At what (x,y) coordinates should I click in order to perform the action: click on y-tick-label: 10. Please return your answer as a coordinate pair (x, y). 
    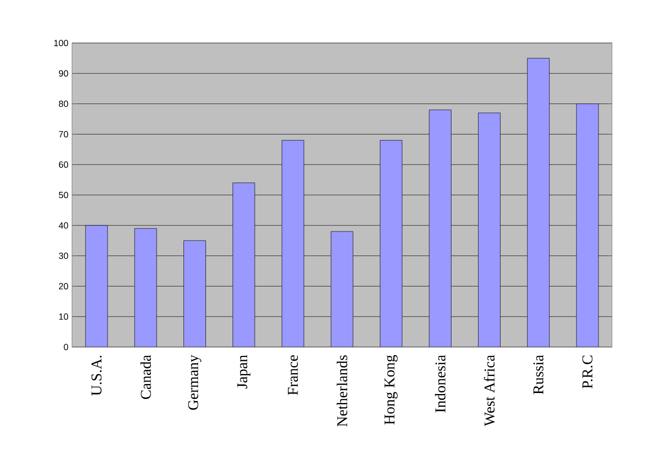
    Looking at the image, I should click on (63, 316).